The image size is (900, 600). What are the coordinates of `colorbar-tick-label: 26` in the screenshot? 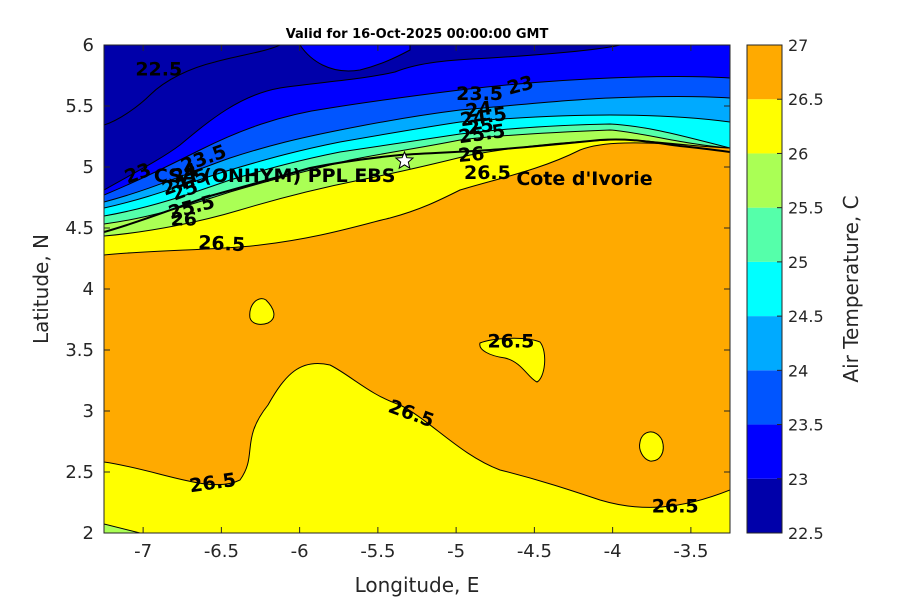 It's located at (798, 153).